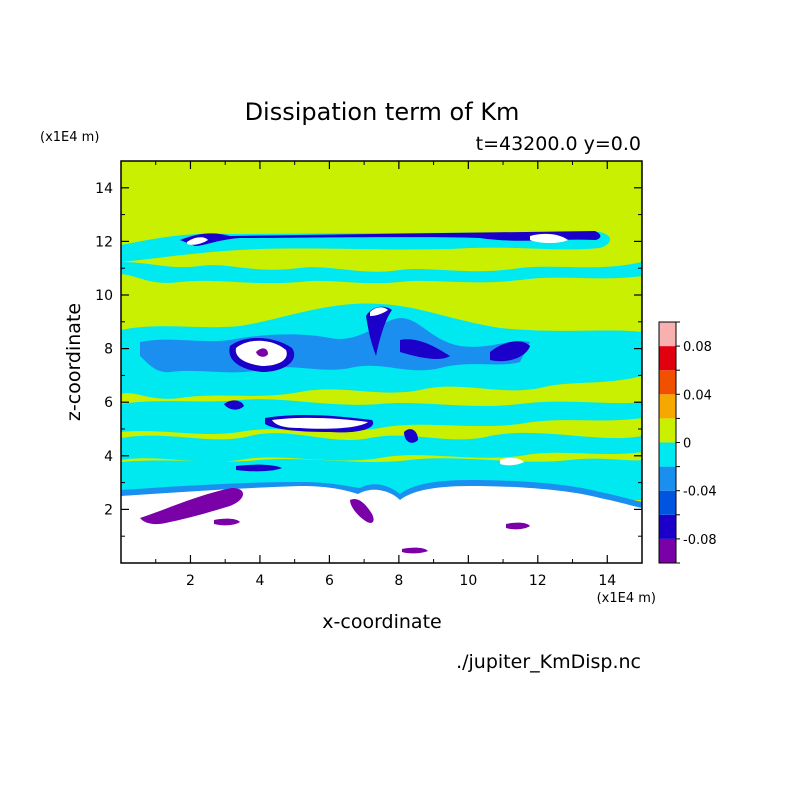 Image resolution: width=804 pixels, height=804 pixels. Describe the element at coordinates (607, 581) in the screenshot. I see `x-tick-label: 14` at that location.